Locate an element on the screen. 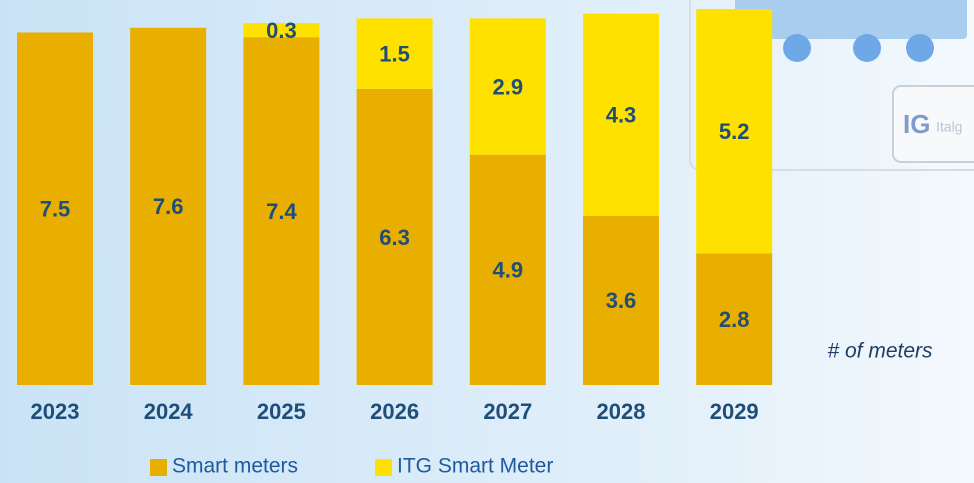  value-label: 4.3 is located at coordinates (621, 115).